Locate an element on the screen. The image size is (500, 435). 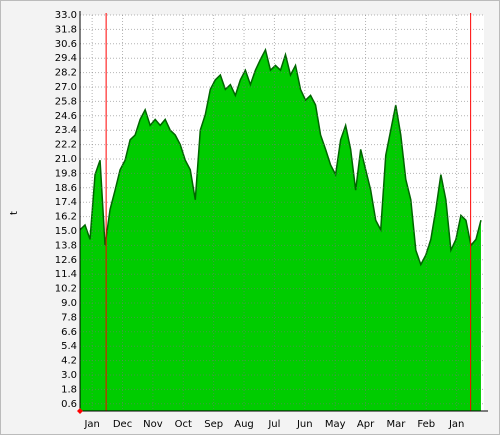
y-tick-label: 21.0 is located at coordinates (66, 159).